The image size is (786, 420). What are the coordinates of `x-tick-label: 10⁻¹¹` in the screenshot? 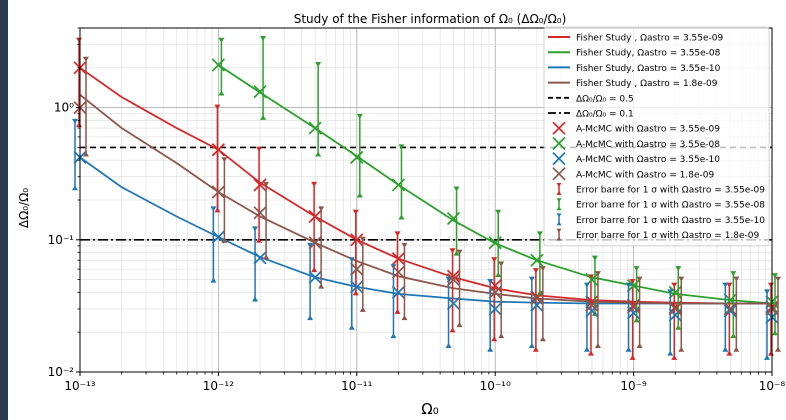 It's located at (356, 386).